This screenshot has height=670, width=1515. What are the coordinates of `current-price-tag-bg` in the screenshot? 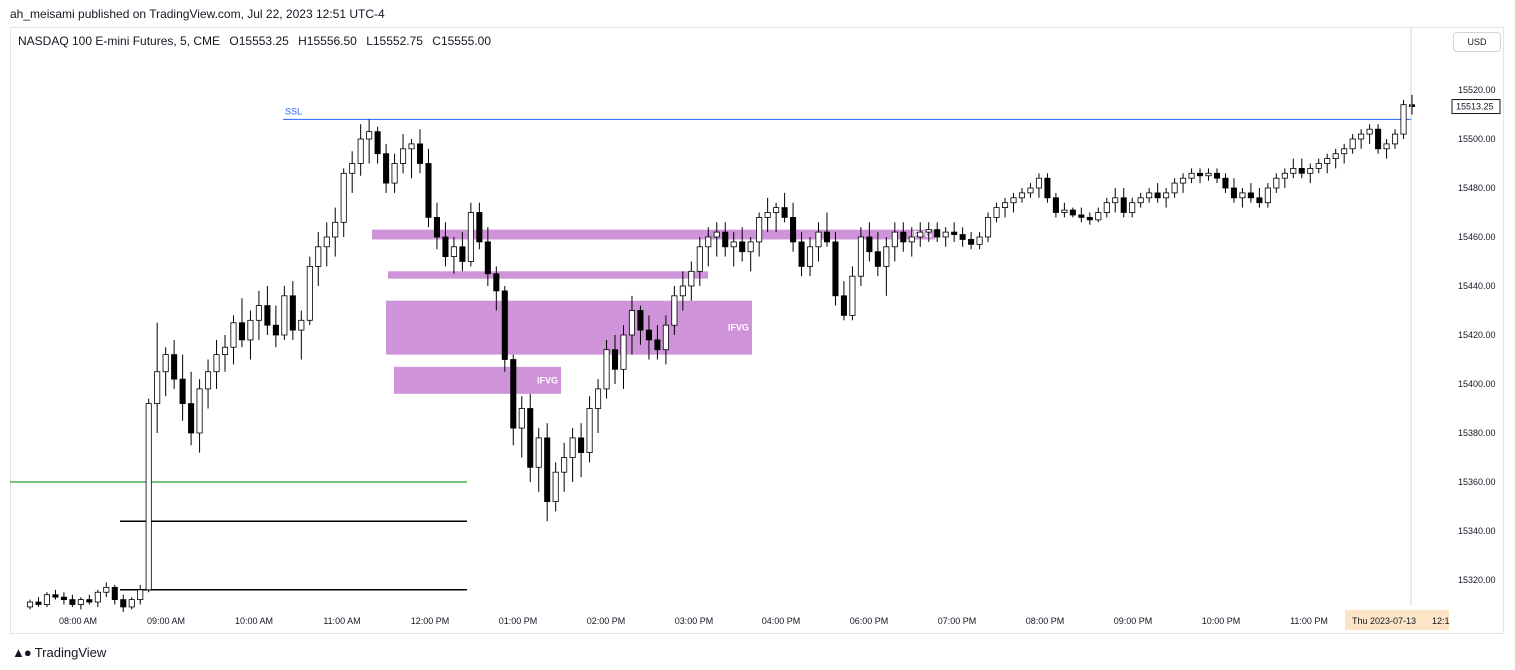 It's located at (1476, 107).